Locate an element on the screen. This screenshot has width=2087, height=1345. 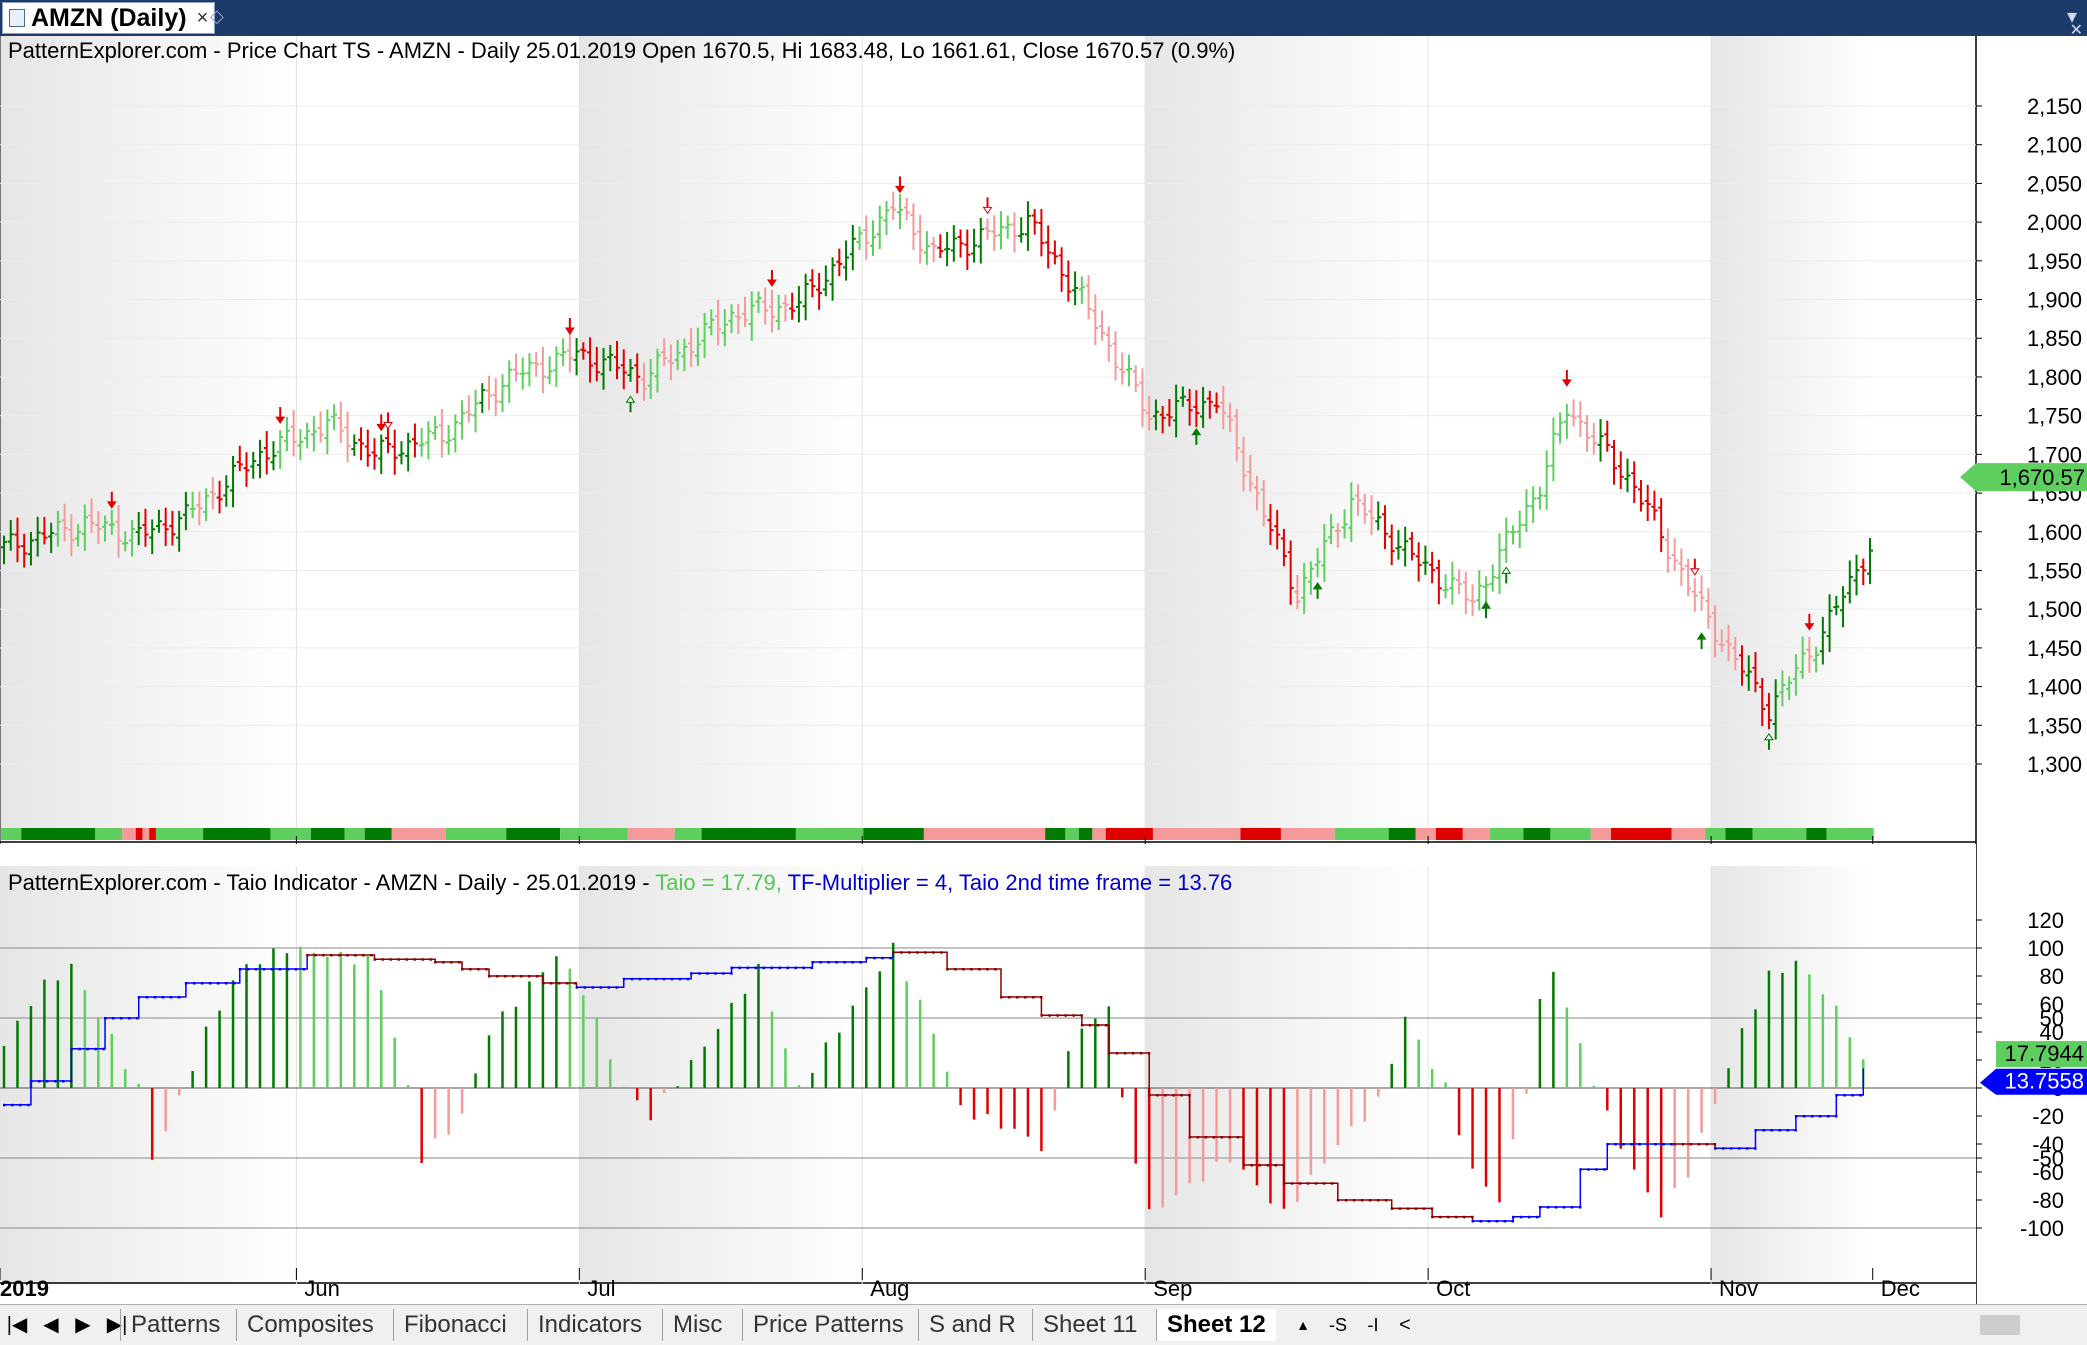
tab-indicators: Indicators is located at coordinates (589, 1325).